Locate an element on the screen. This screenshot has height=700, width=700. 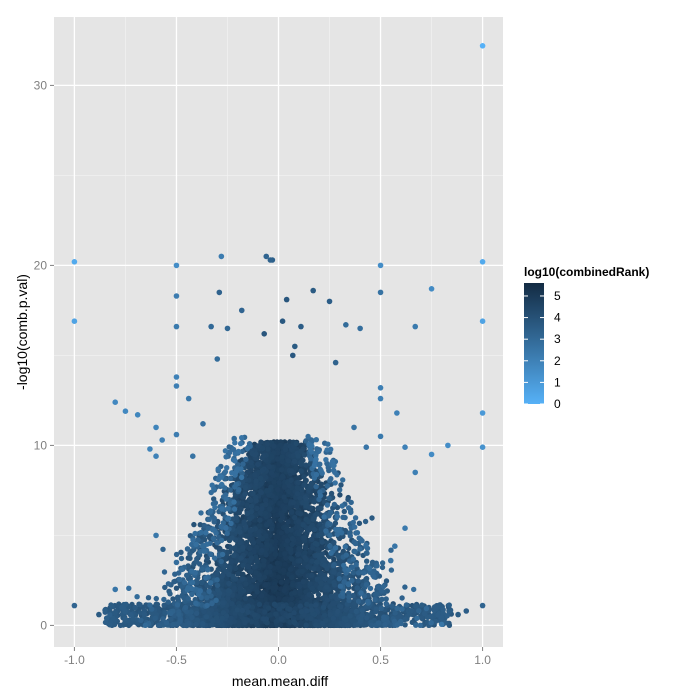
point-cloud is located at coordinates (278, 531).